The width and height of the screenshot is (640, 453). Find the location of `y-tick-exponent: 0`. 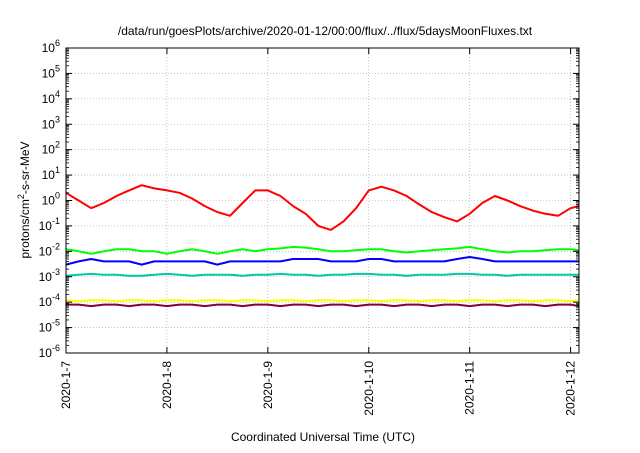

y-tick-exponent: 0 is located at coordinates (57, 196).